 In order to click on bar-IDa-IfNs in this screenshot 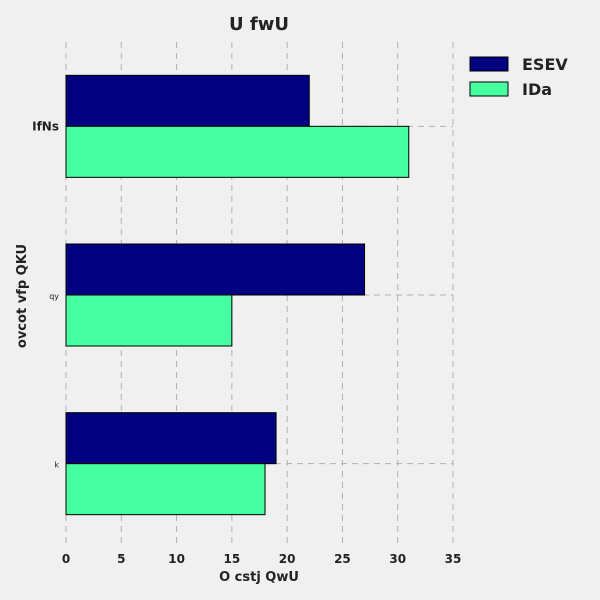, I will do `click(237, 151)`.